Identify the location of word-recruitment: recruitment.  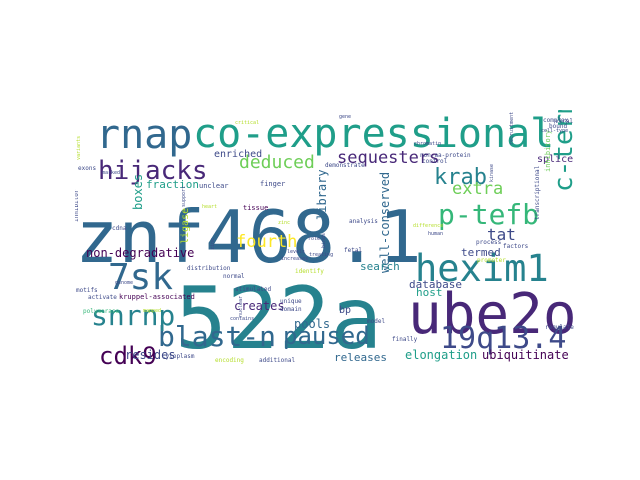
(512, 128).